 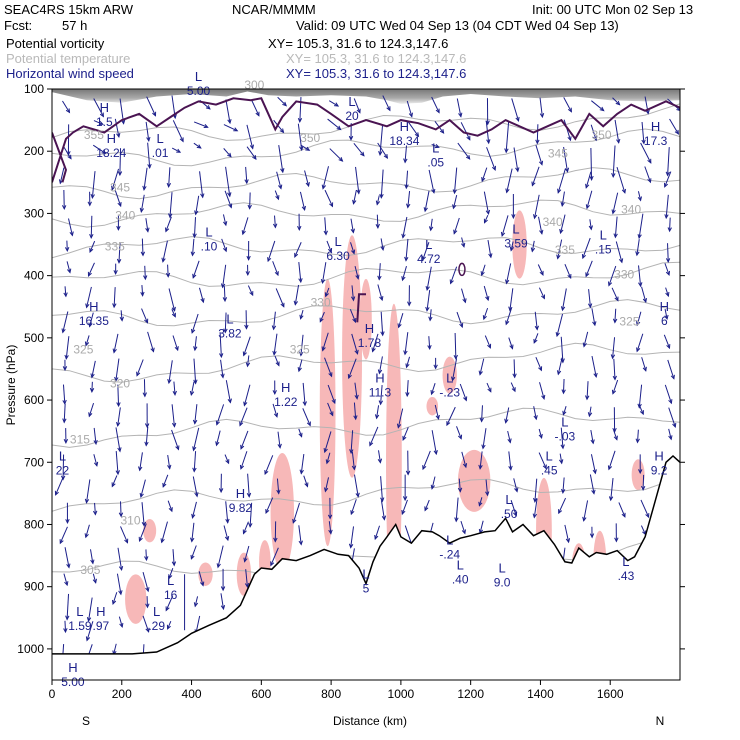 I want to click on extremum-value: -.23, so click(x=449, y=393).